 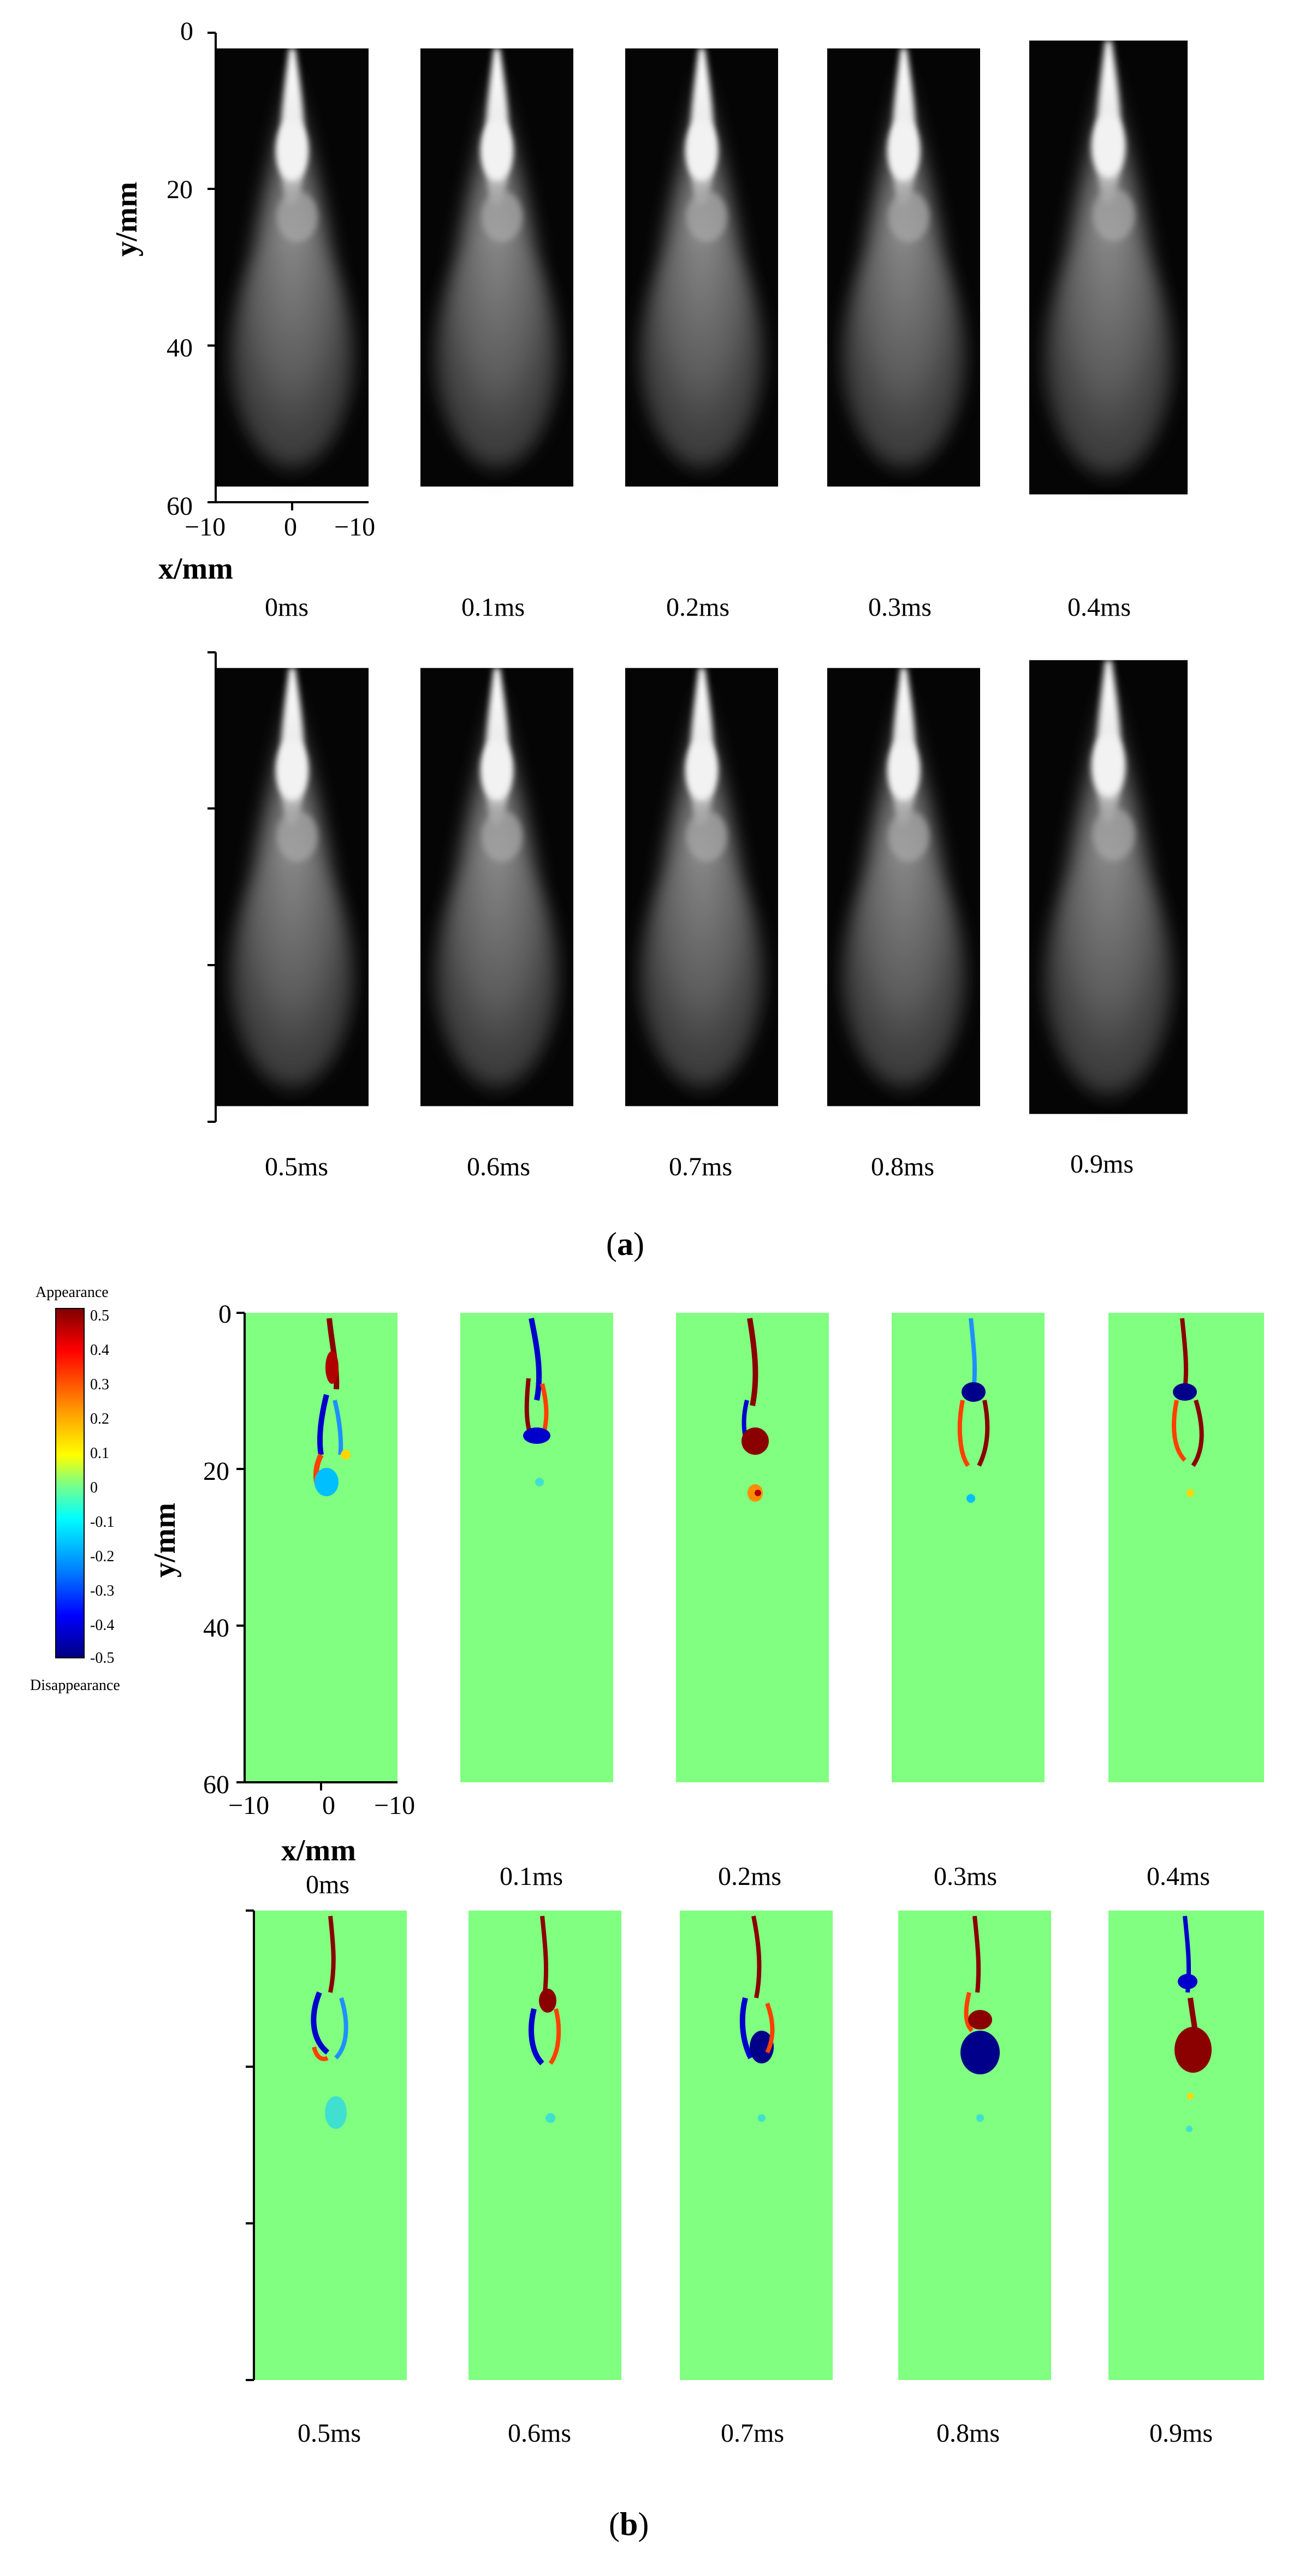 What do you see at coordinates (318, 1850) in the screenshot?
I see `panel-b-x-axis-title: x/mm` at bounding box center [318, 1850].